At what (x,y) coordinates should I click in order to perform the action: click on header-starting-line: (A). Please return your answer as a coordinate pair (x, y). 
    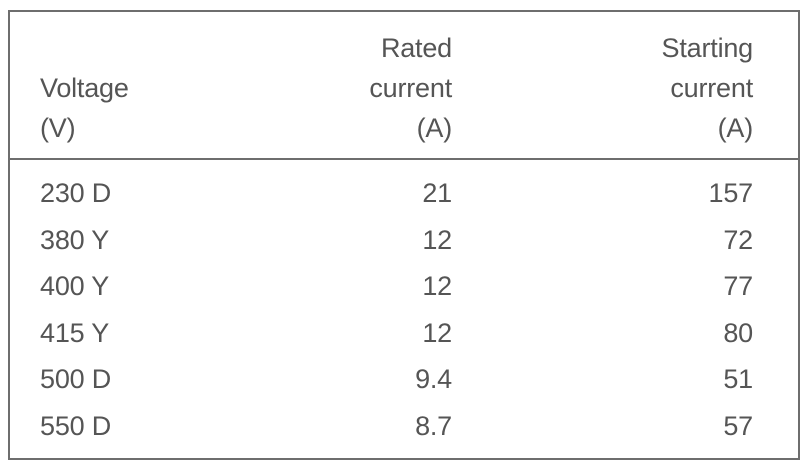
    Looking at the image, I should click on (735, 128).